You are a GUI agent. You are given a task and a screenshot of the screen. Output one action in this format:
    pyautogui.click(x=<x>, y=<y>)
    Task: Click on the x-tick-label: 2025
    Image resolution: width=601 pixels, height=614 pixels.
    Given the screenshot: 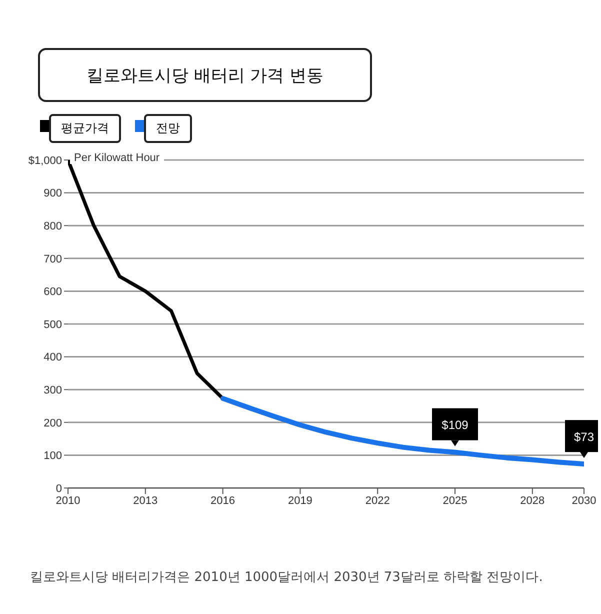 What is the action you would take?
    pyautogui.click(x=455, y=500)
    